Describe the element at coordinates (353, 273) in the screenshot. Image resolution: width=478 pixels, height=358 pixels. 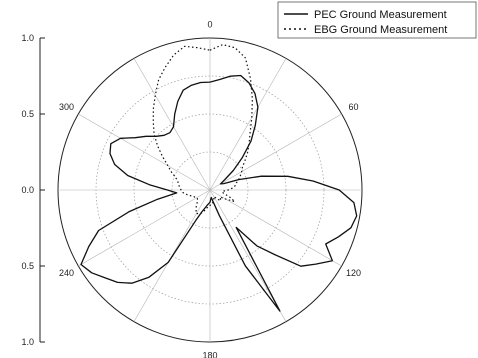
I see `angular-tick-label: 120` at that location.